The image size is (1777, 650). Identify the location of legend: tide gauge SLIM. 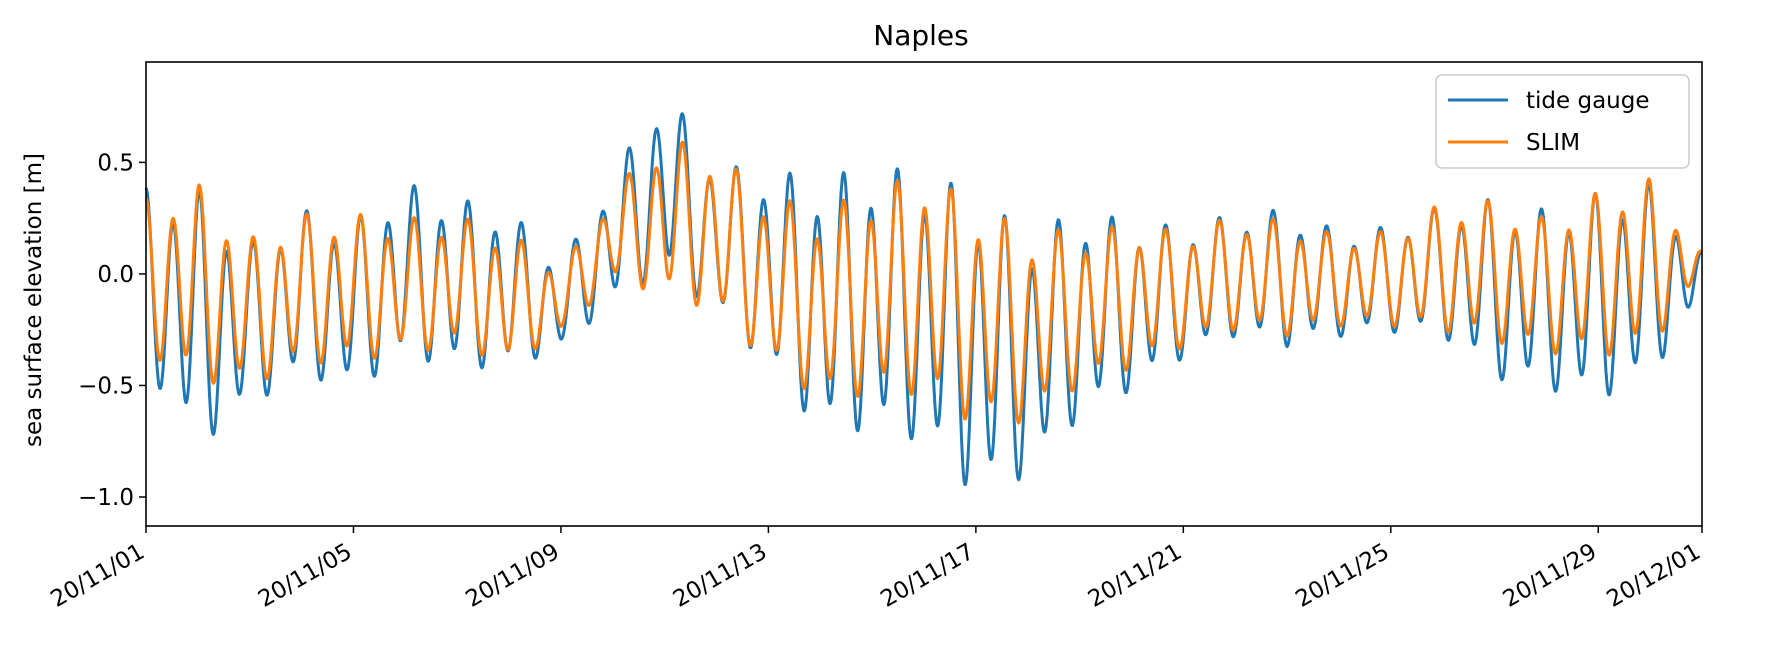
(1562, 121).